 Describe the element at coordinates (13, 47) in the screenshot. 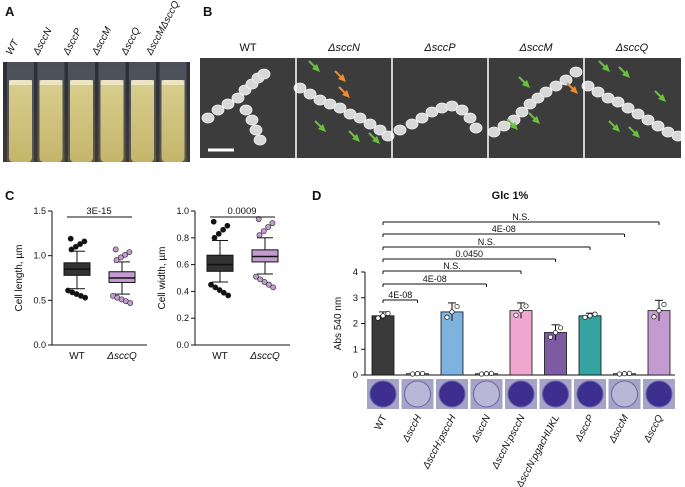

I see `tube-label: WT` at that location.